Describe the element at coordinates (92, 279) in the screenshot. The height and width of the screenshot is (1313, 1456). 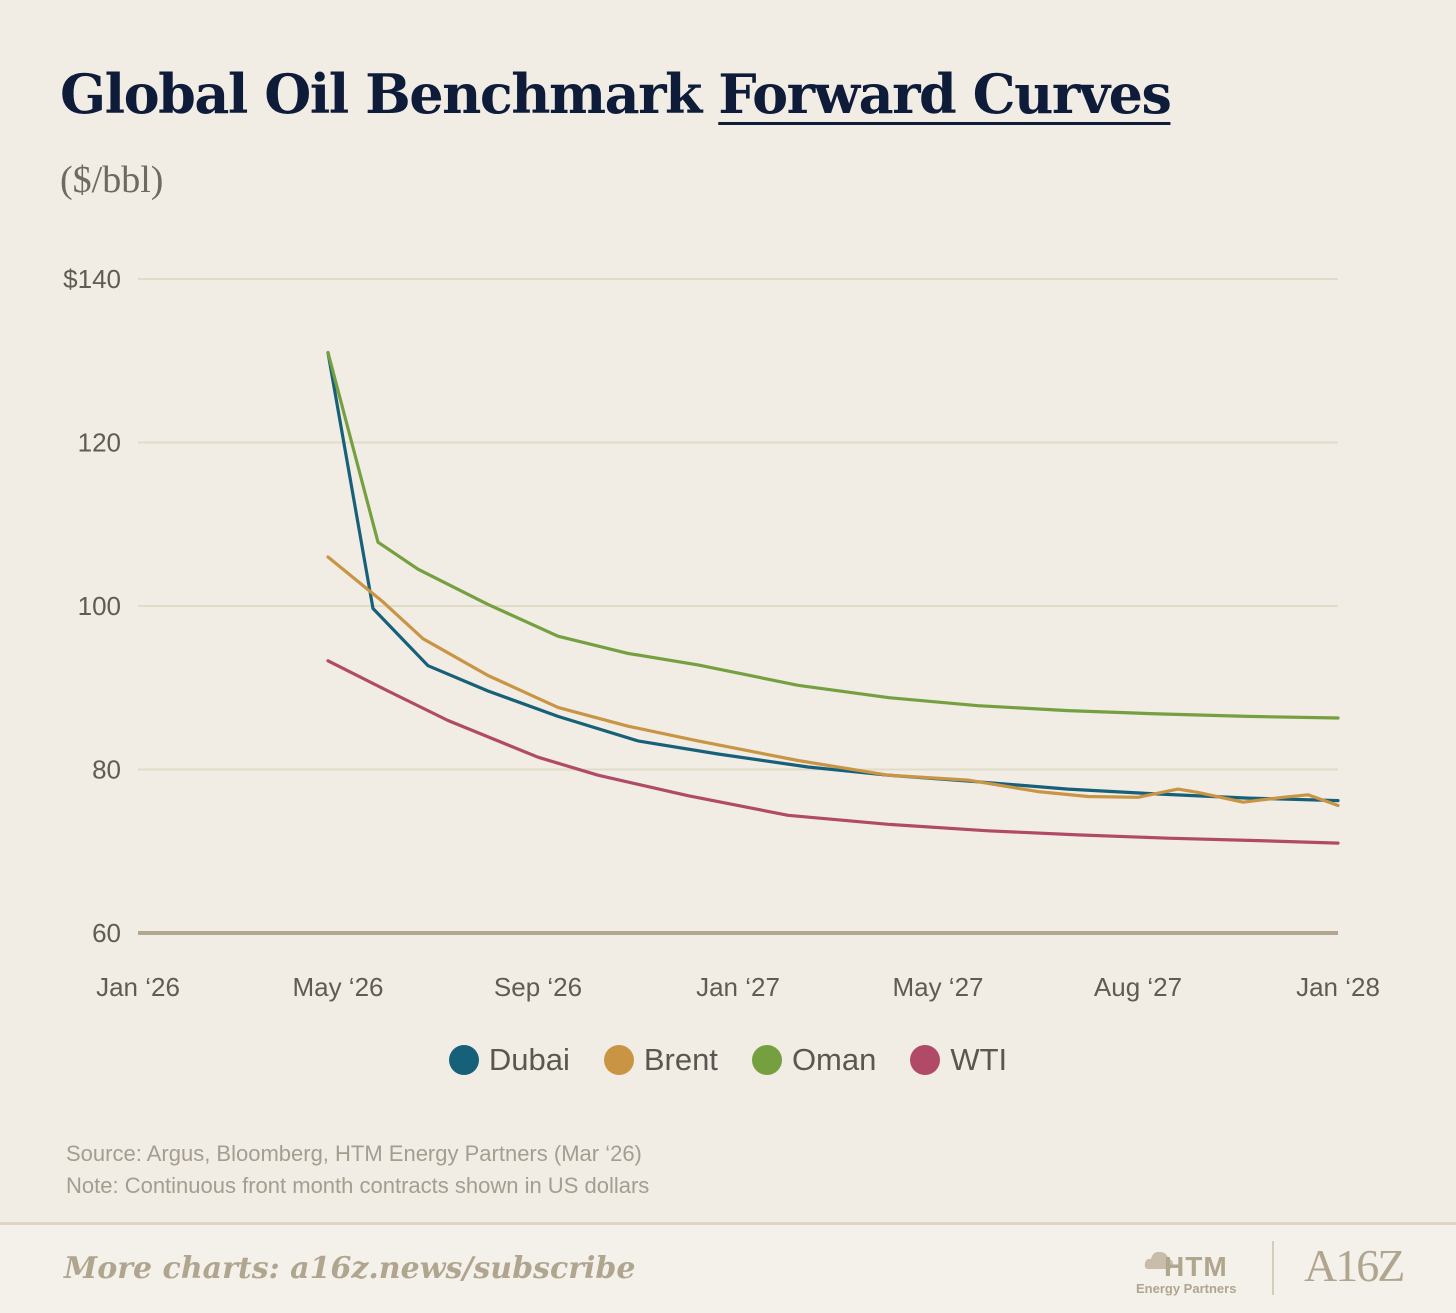
I see `y-tick-label-140: $140` at that location.